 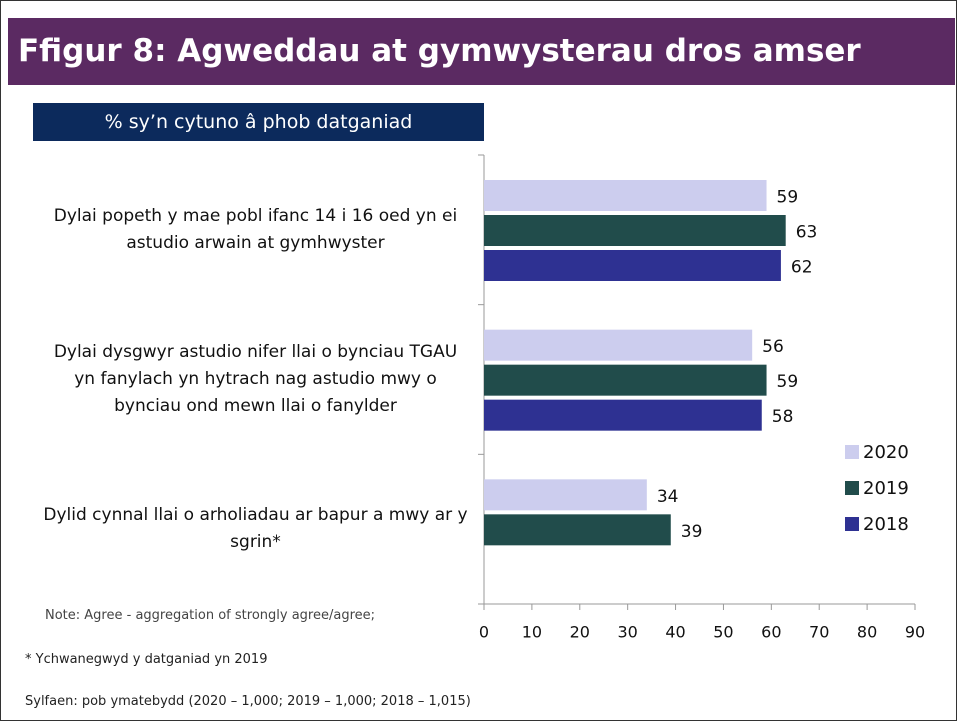 I want to click on data-label: 58, so click(x=783, y=417).